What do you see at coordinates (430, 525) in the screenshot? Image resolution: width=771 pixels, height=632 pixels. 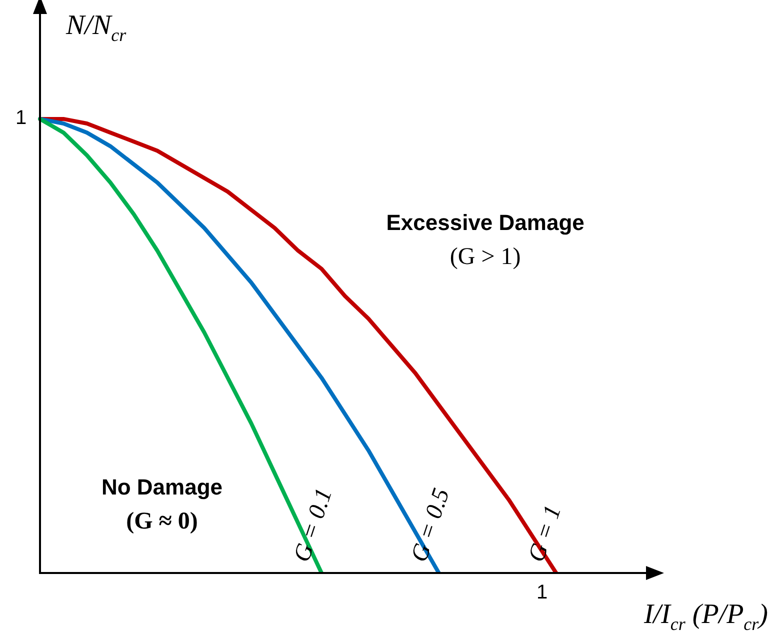 I see `text: G = 0.5` at bounding box center [430, 525].